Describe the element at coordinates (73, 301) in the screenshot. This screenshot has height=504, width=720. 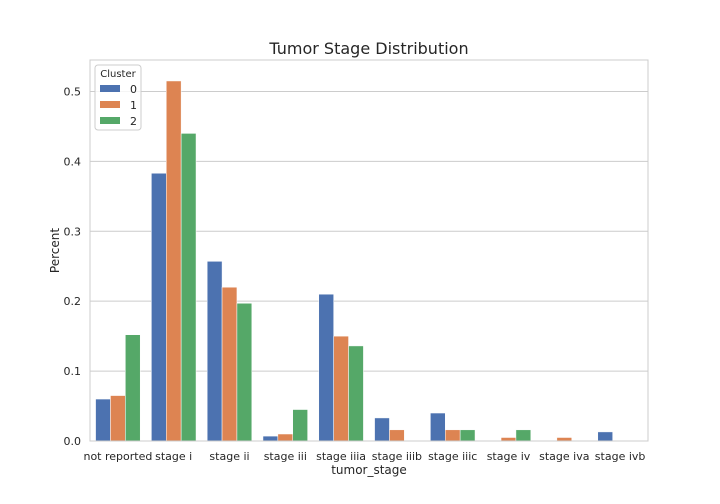
I see `y-tick-label: 0.2` at that location.